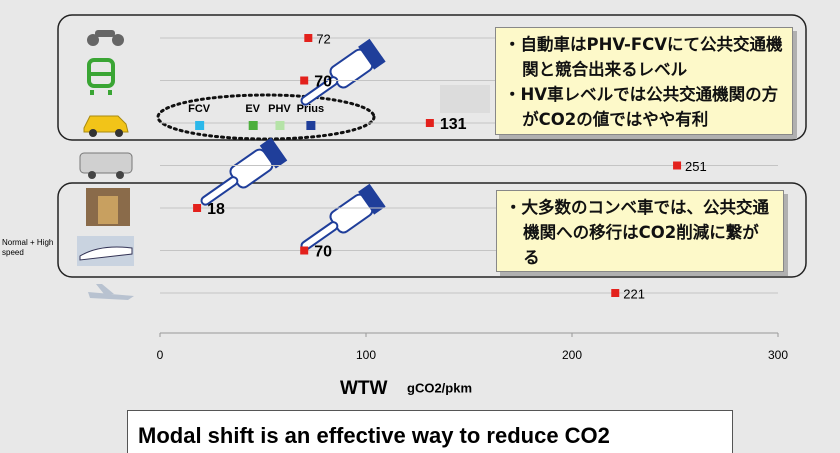 This screenshot has height=453, width=840. Describe the element at coordinates (252, 109) in the screenshot. I see `legend-label: EV` at that location.